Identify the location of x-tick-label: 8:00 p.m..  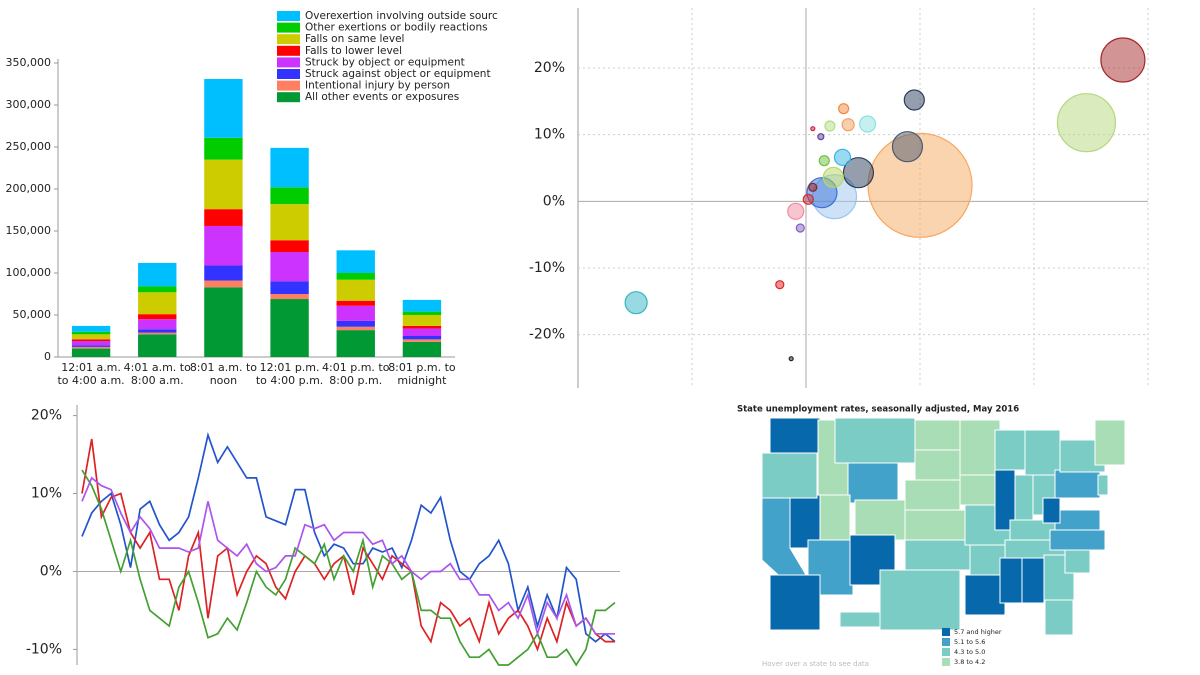
(355, 380).